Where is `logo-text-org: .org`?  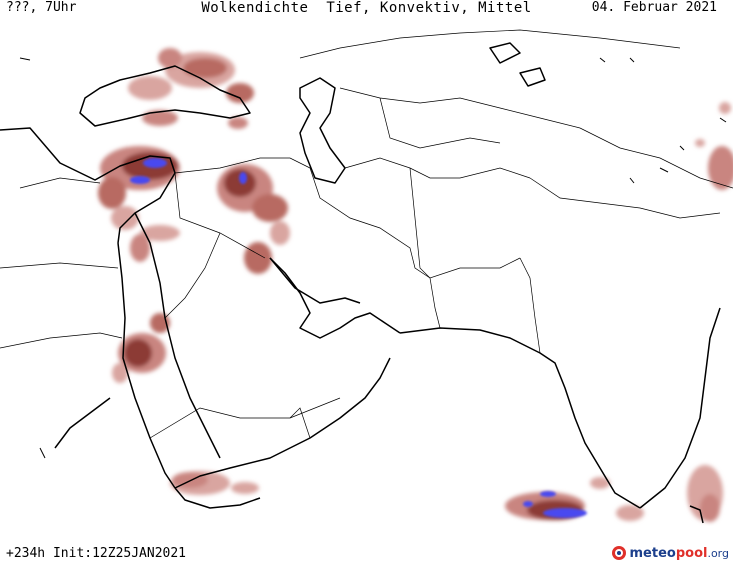
logo-text-org: .org is located at coordinates (718, 553).